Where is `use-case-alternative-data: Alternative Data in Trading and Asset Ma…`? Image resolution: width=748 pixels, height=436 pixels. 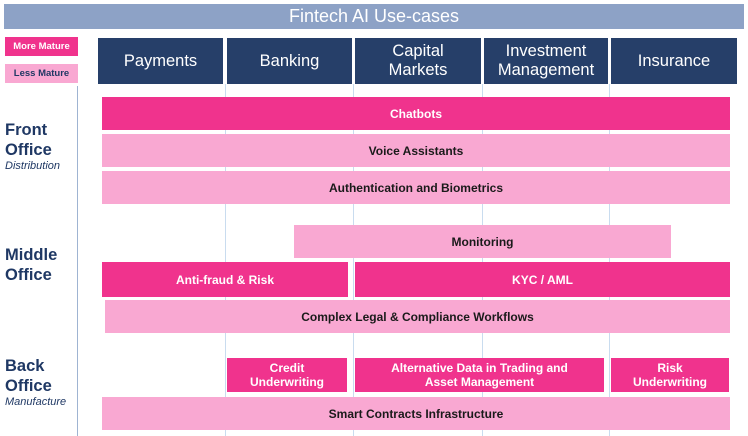 use-case-alternative-data: Alternative Data in Trading and Asset Ma… is located at coordinates (479, 375).